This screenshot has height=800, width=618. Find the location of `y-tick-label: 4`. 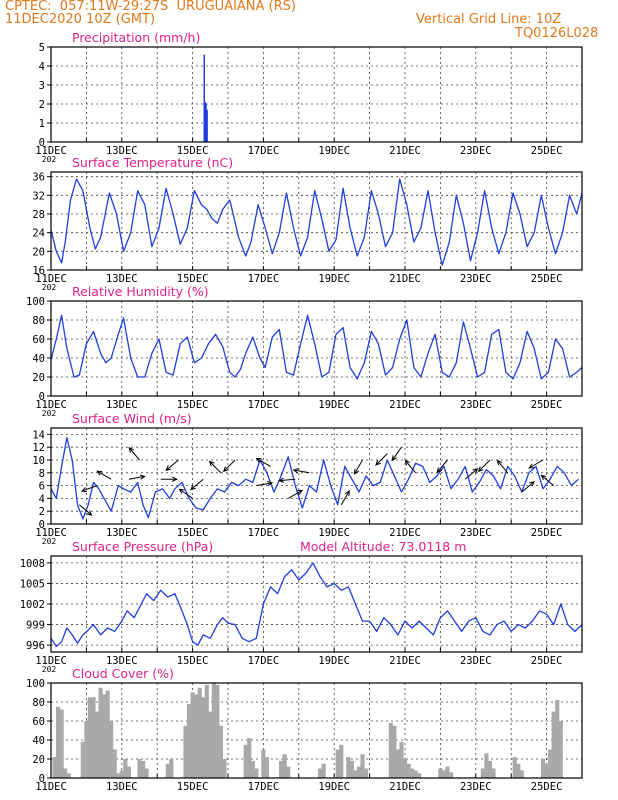

y-tick-label: 4 is located at coordinates (42, 499).